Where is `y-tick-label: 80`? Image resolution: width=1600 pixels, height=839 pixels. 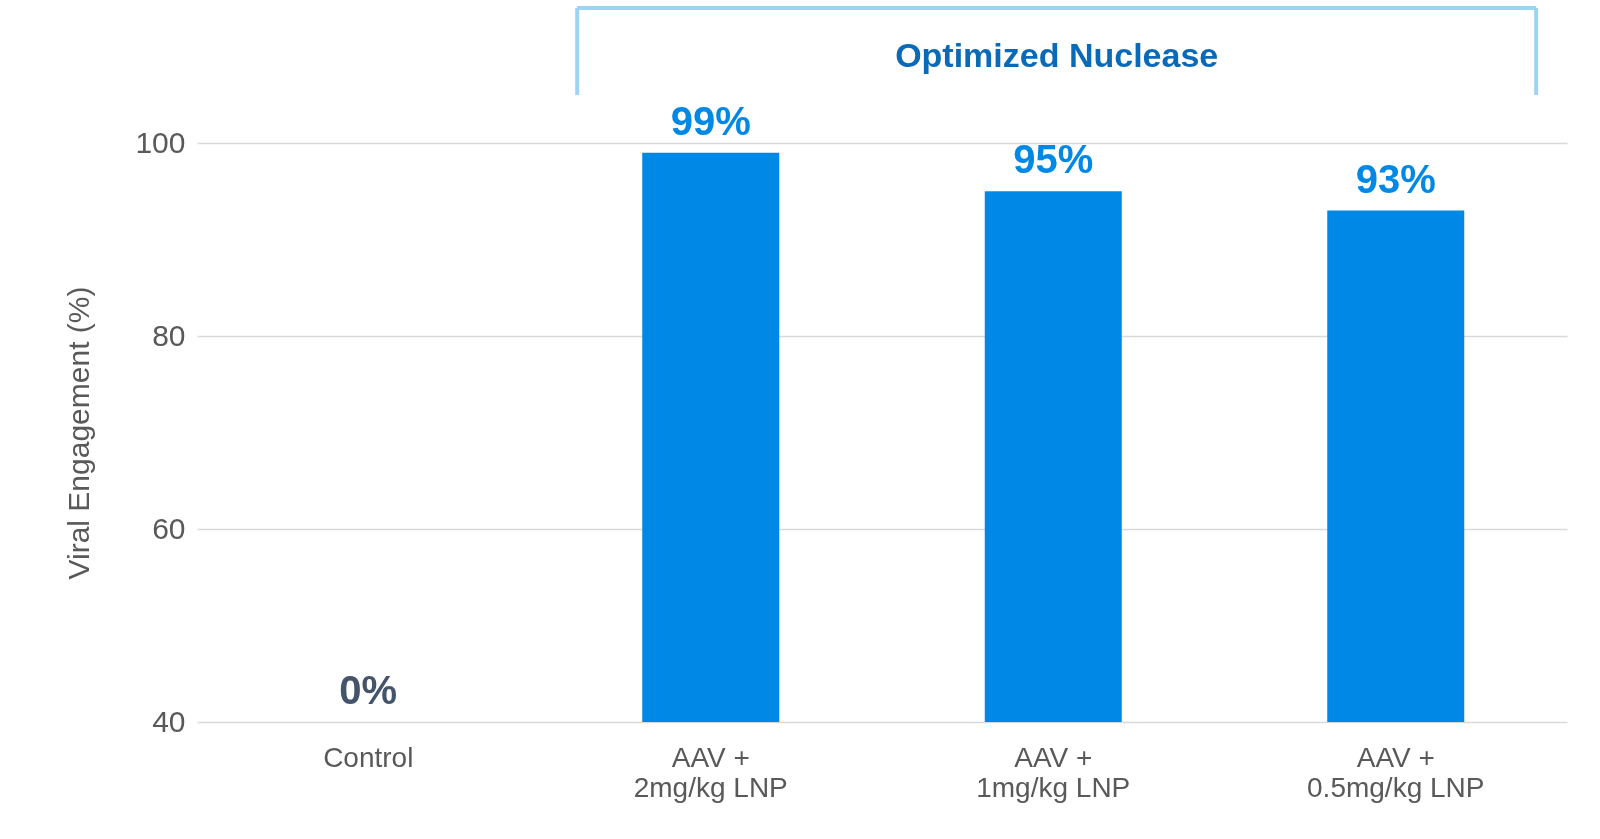
y-tick-label: 80 is located at coordinates (169, 335).